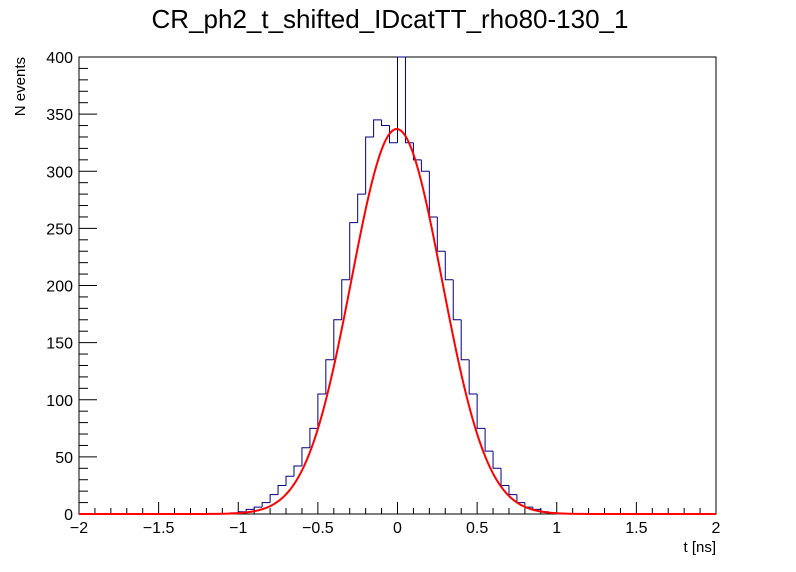  I want to click on x-axis-label: t [ns], so click(699, 547).